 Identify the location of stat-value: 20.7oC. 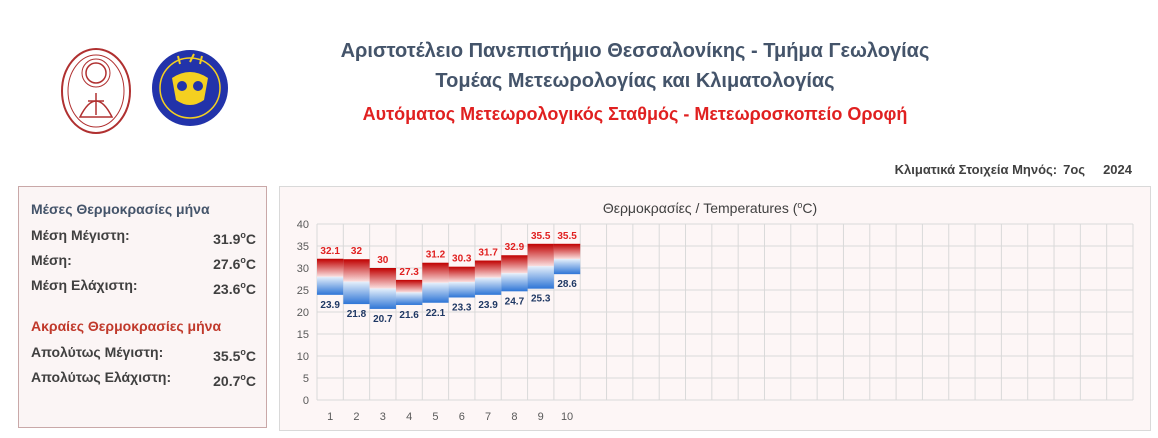
(234, 380).